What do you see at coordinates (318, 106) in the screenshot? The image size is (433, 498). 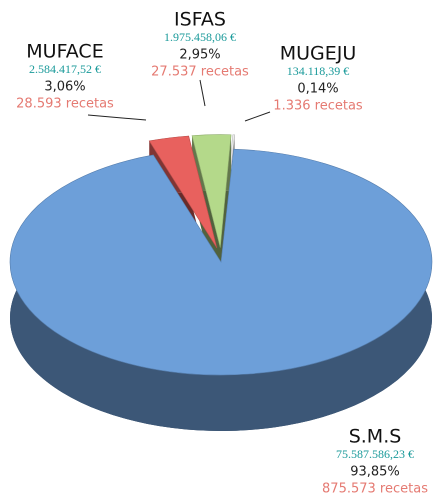 I see `recetas-label: 1.336 recetas` at bounding box center [318, 106].